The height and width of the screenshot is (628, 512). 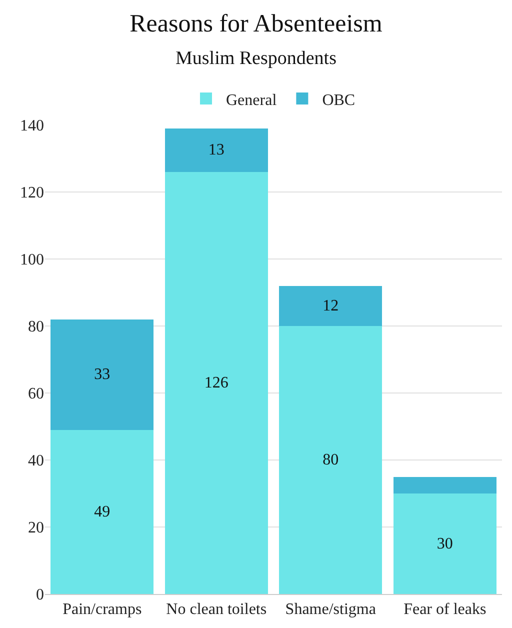 I want to click on y-tick-label: 80, so click(x=36, y=327).